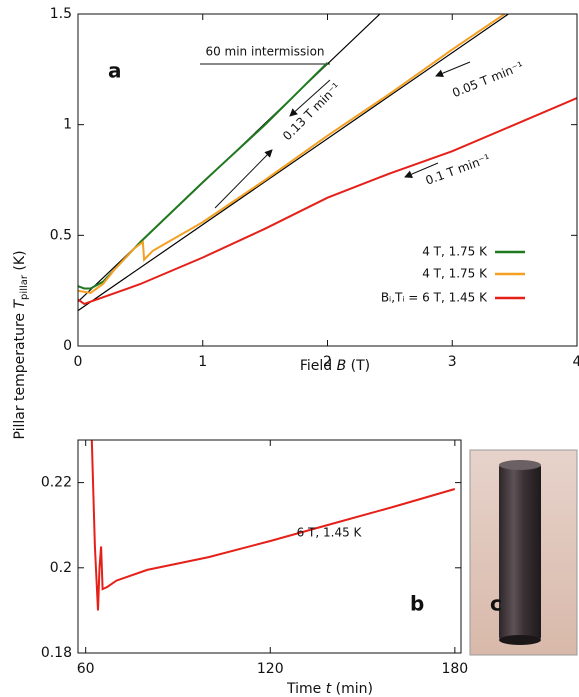 The width and height of the screenshot is (579, 697). I want to click on y-tick-label: 1, so click(67, 125).